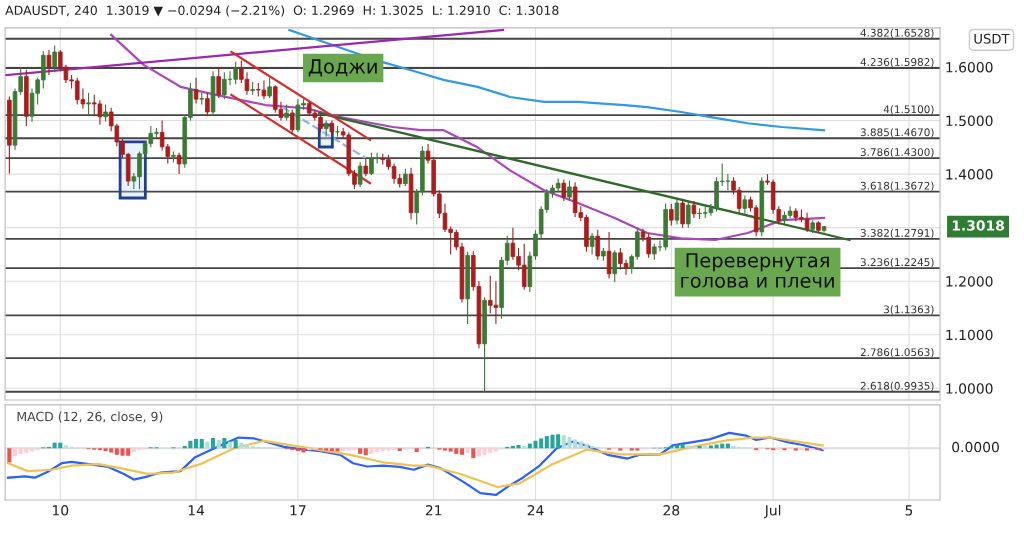 This screenshot has width=1024, height=537. I want to click on text: 1.3018, so click(978, 225).